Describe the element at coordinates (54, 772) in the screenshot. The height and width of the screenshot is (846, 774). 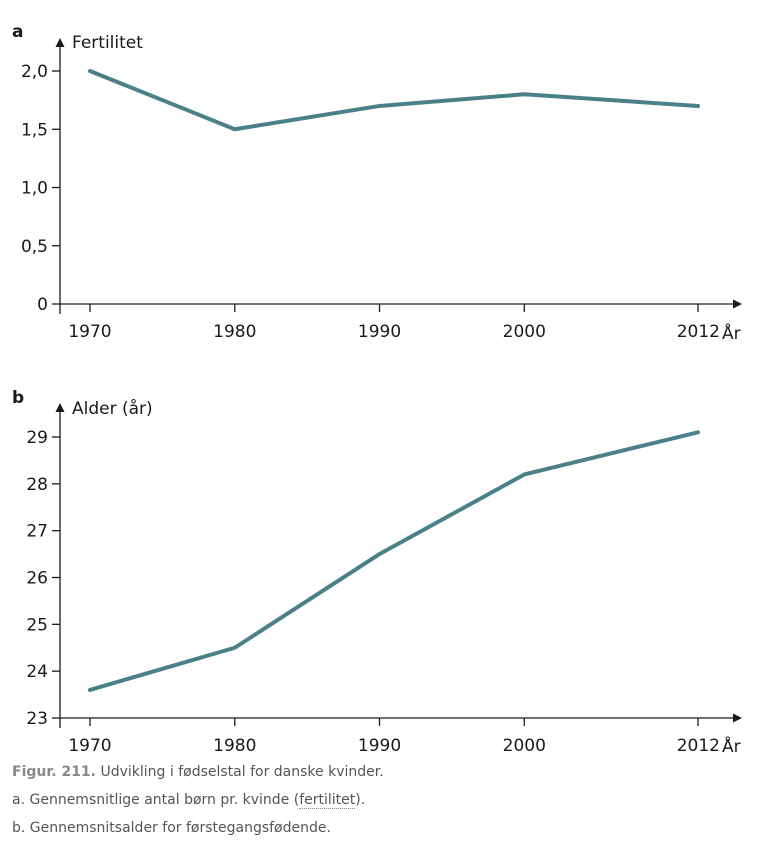
I see `figure-number: Figur. 211.` at that location.